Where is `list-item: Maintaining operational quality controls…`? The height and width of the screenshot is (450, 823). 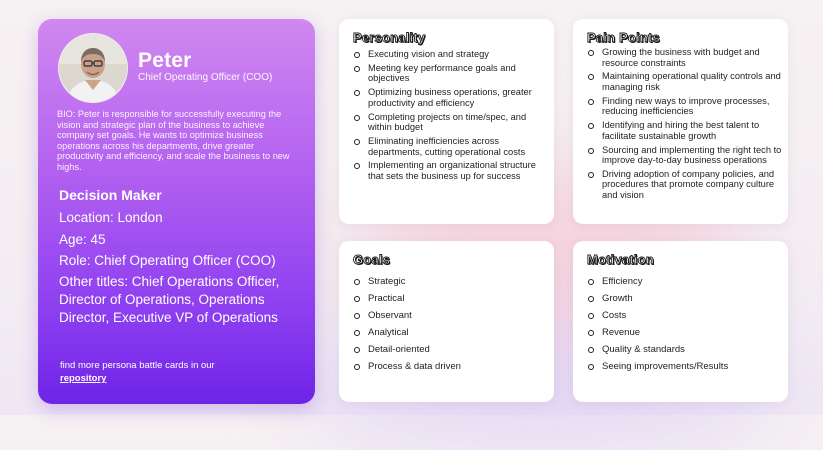 list-item: Maintaining operational quality controls… is located at coordinates (684, 81).